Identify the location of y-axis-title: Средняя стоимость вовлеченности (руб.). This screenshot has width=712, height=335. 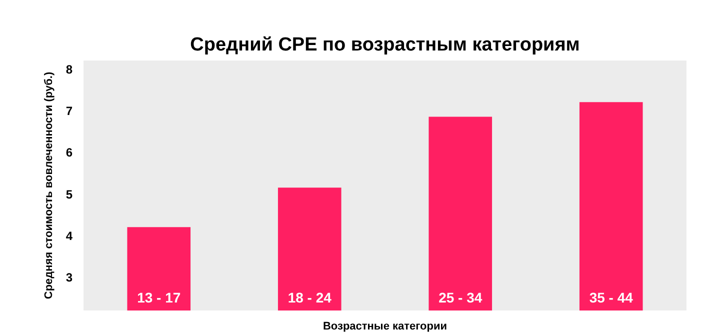
(48, 186).